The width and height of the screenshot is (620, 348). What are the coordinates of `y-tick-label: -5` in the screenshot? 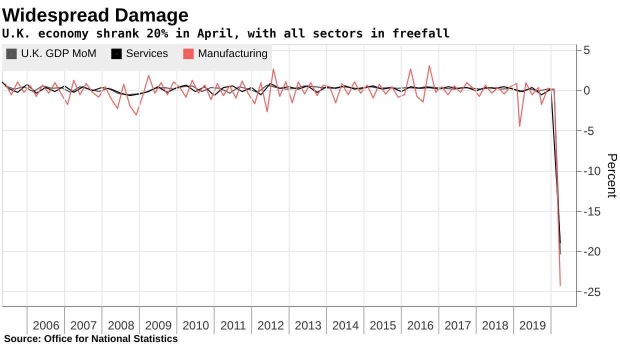 It's located at (589, 131).